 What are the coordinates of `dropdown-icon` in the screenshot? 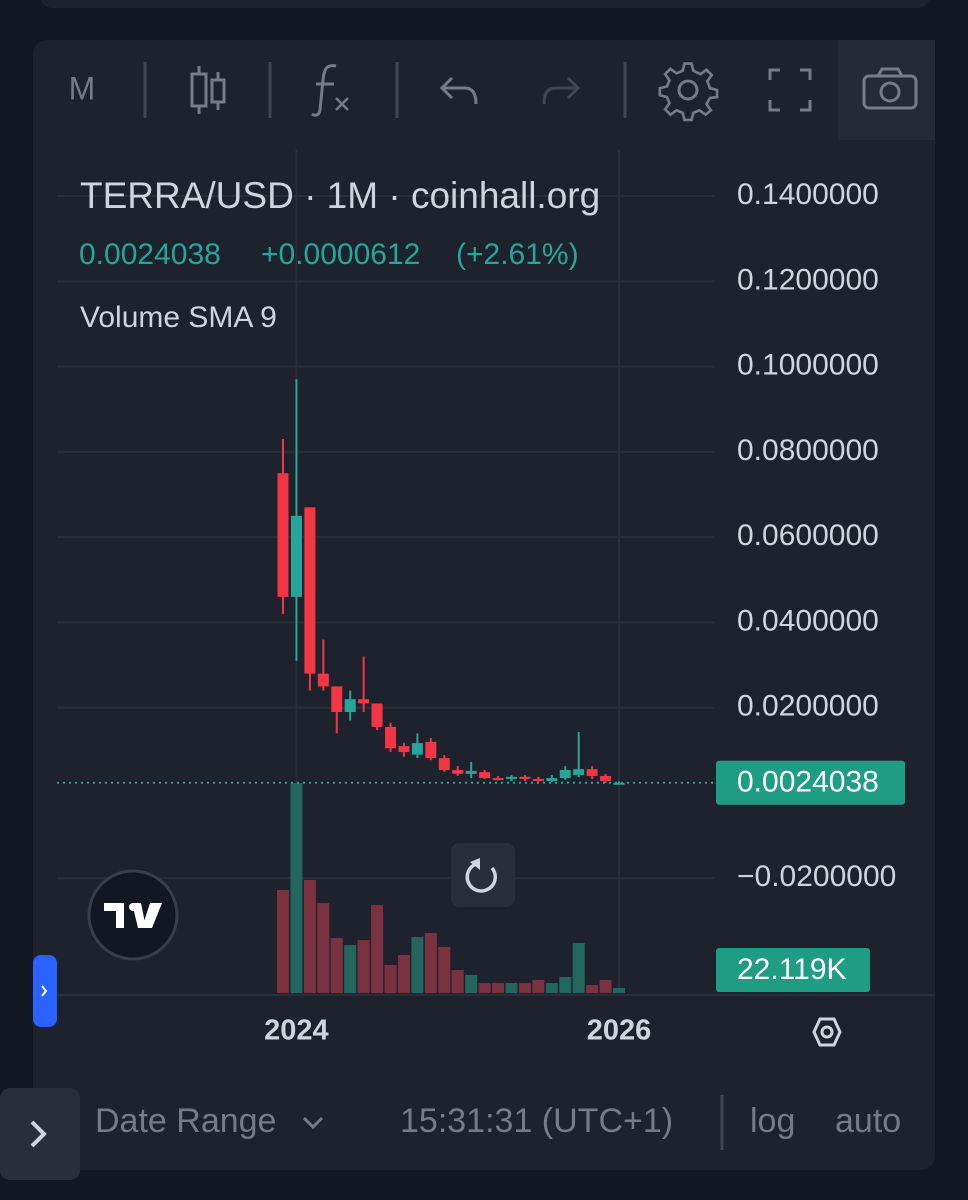 It's located at (313, 1123).